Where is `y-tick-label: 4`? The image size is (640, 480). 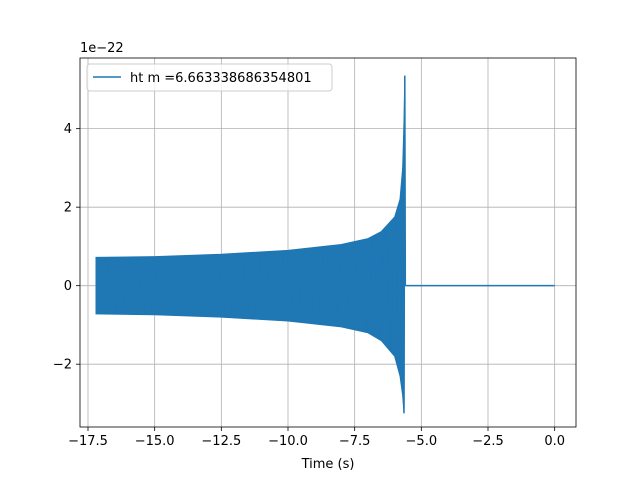
y-tick-label: 4 is located at coordinates (68, 129).